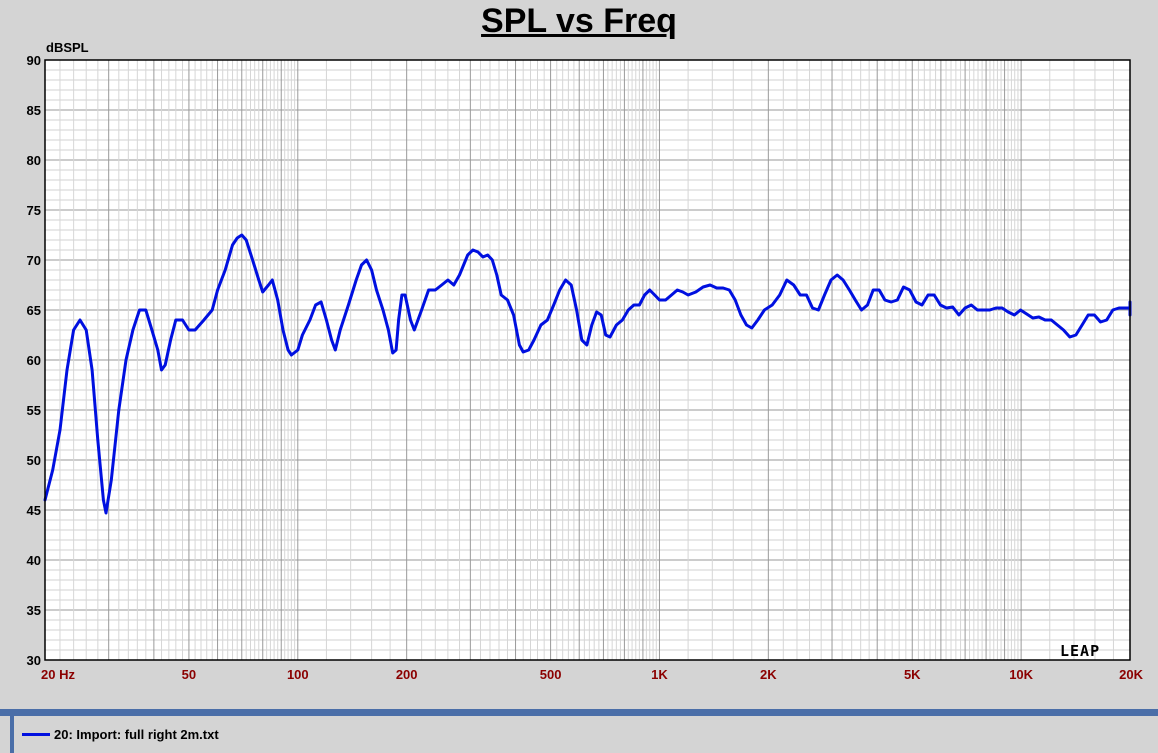  I want to click on legend-swatch, so click(36, 734).